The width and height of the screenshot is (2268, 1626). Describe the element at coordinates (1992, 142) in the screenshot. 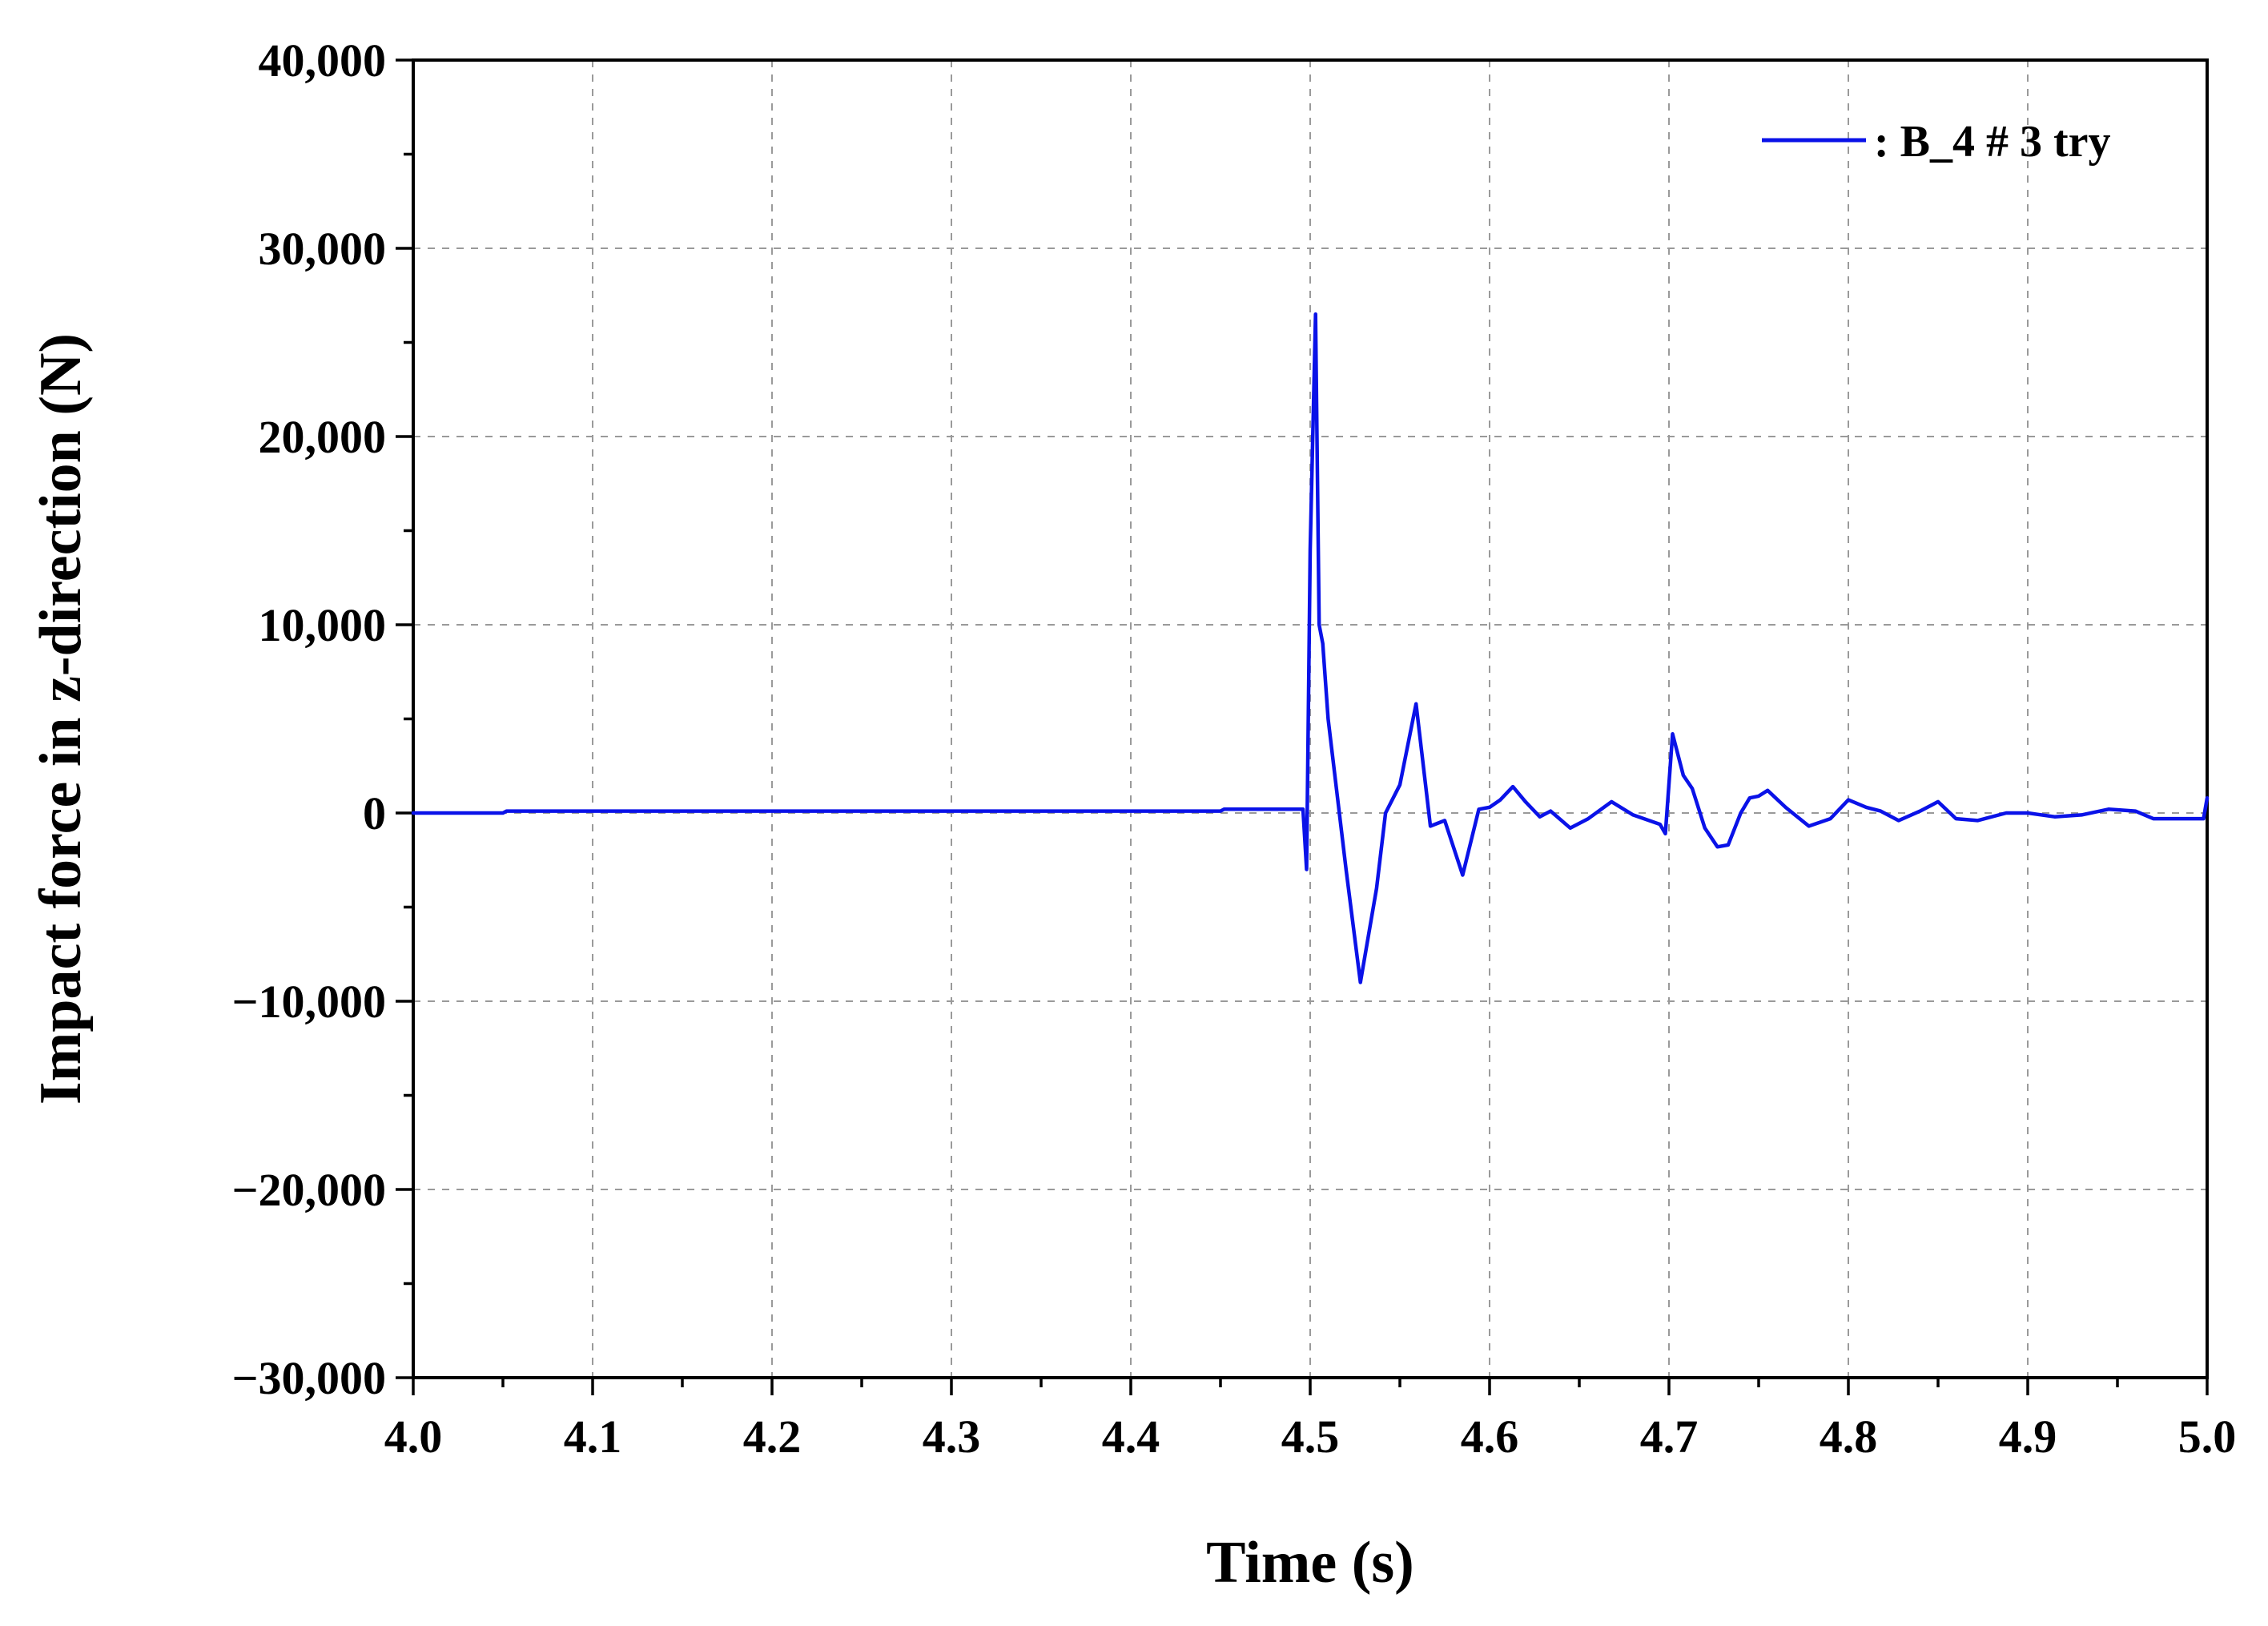

I see `legend-label: : B_4 # 3 try` at that location.